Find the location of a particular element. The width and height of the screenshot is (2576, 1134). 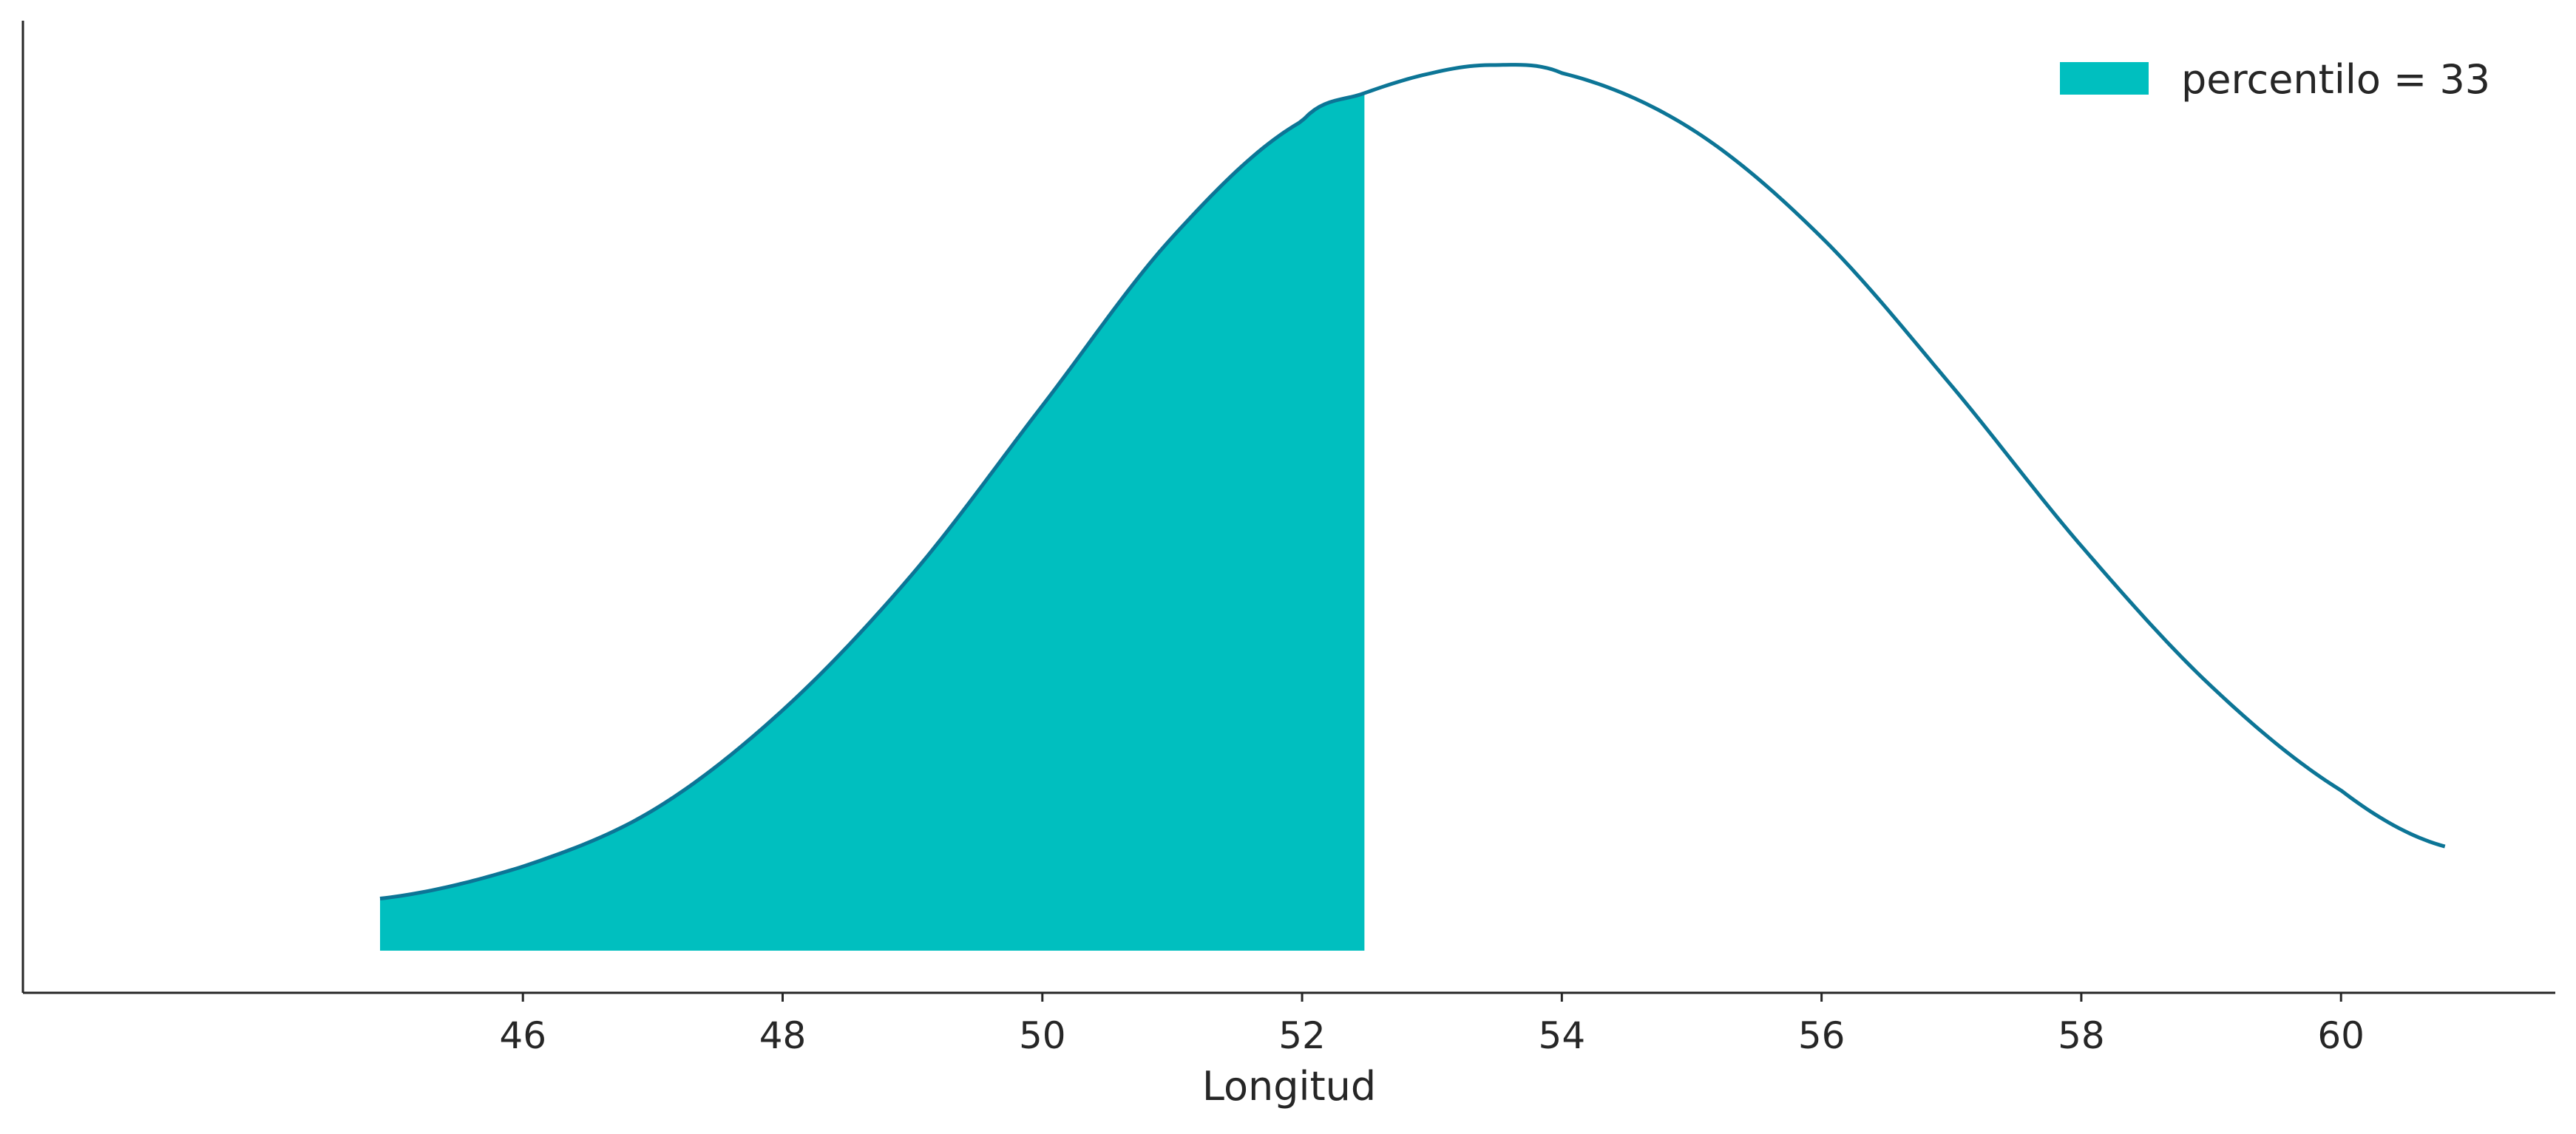

x-tick-label: 54 is located at coordinates (1562, 1035).